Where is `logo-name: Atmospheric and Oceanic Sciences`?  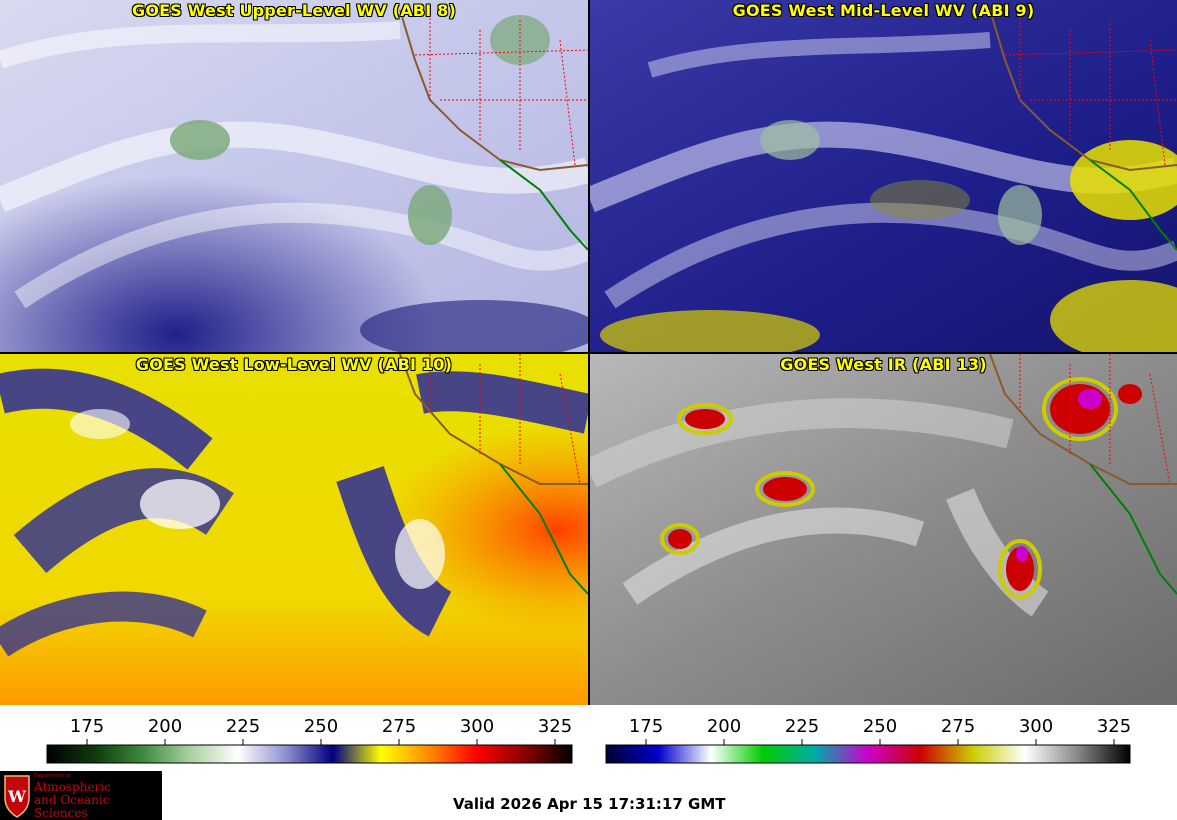
logo-name: Atmospheric and Oceanic Sciences is located at coordinates (98, 800).